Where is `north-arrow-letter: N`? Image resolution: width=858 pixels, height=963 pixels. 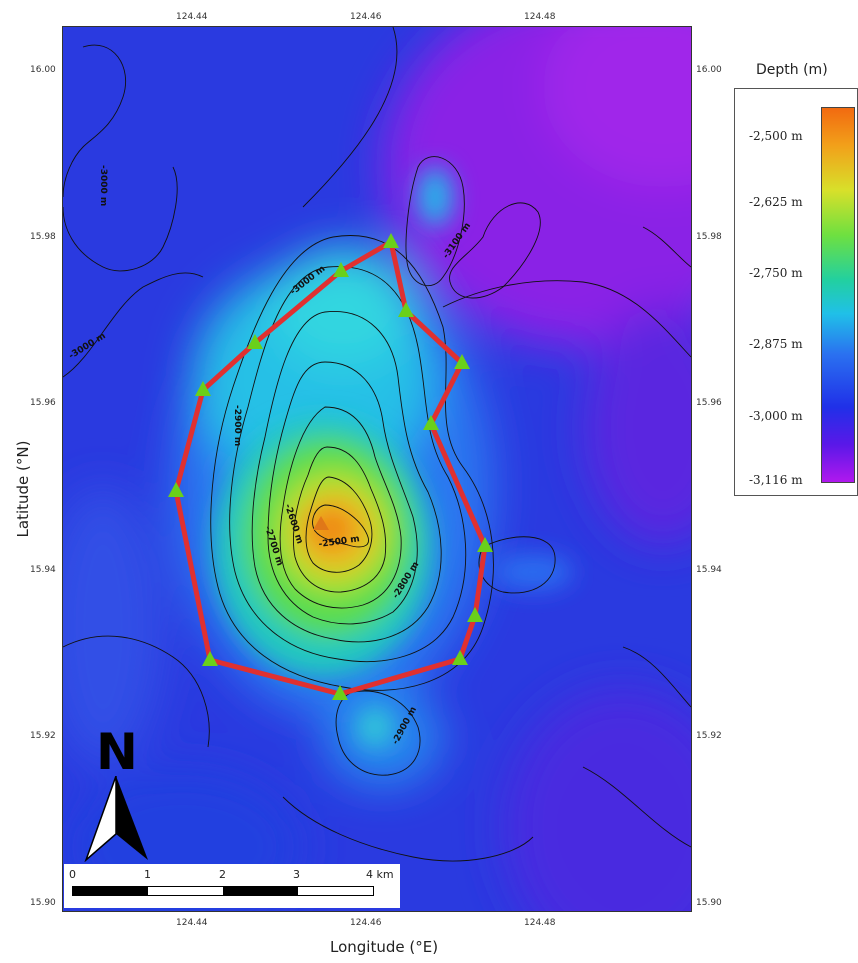
north-arrow-letter: N is located at coordinates (117, 752).